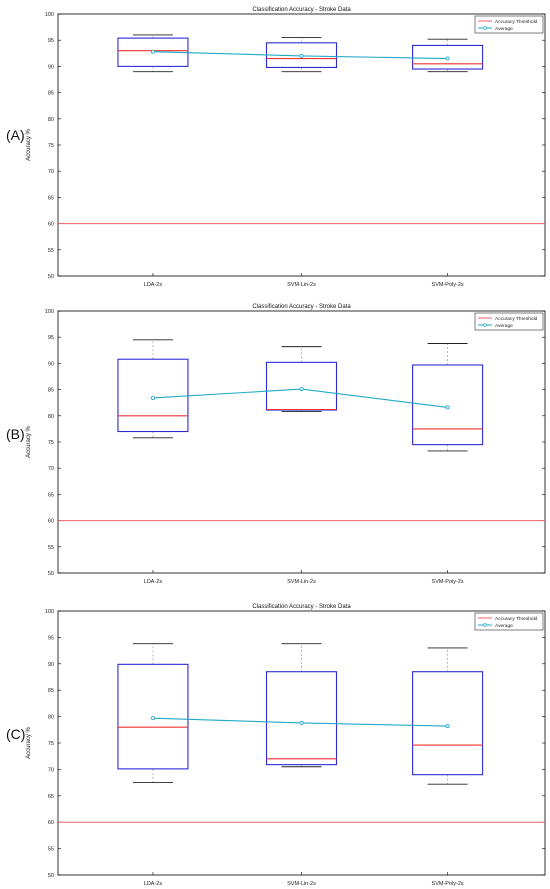 This screenshot has height=889, width=550. I want to click on panel-label-c: (C), so click(16, 734).